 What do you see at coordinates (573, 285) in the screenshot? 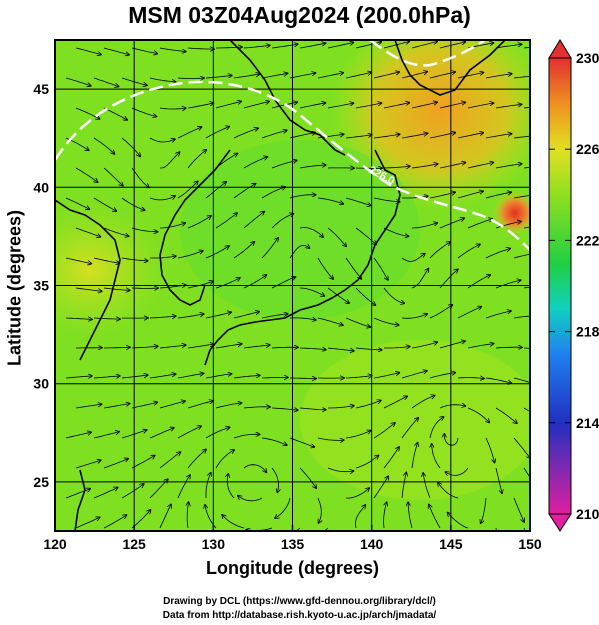
I see `colorbar: 230 226 222 218 214 210` at bounding box center [573, 285].